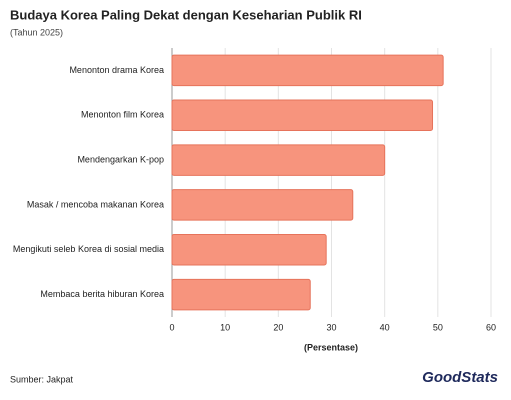  I want to click on brand-logo: GoodStats, so click(460, 377).